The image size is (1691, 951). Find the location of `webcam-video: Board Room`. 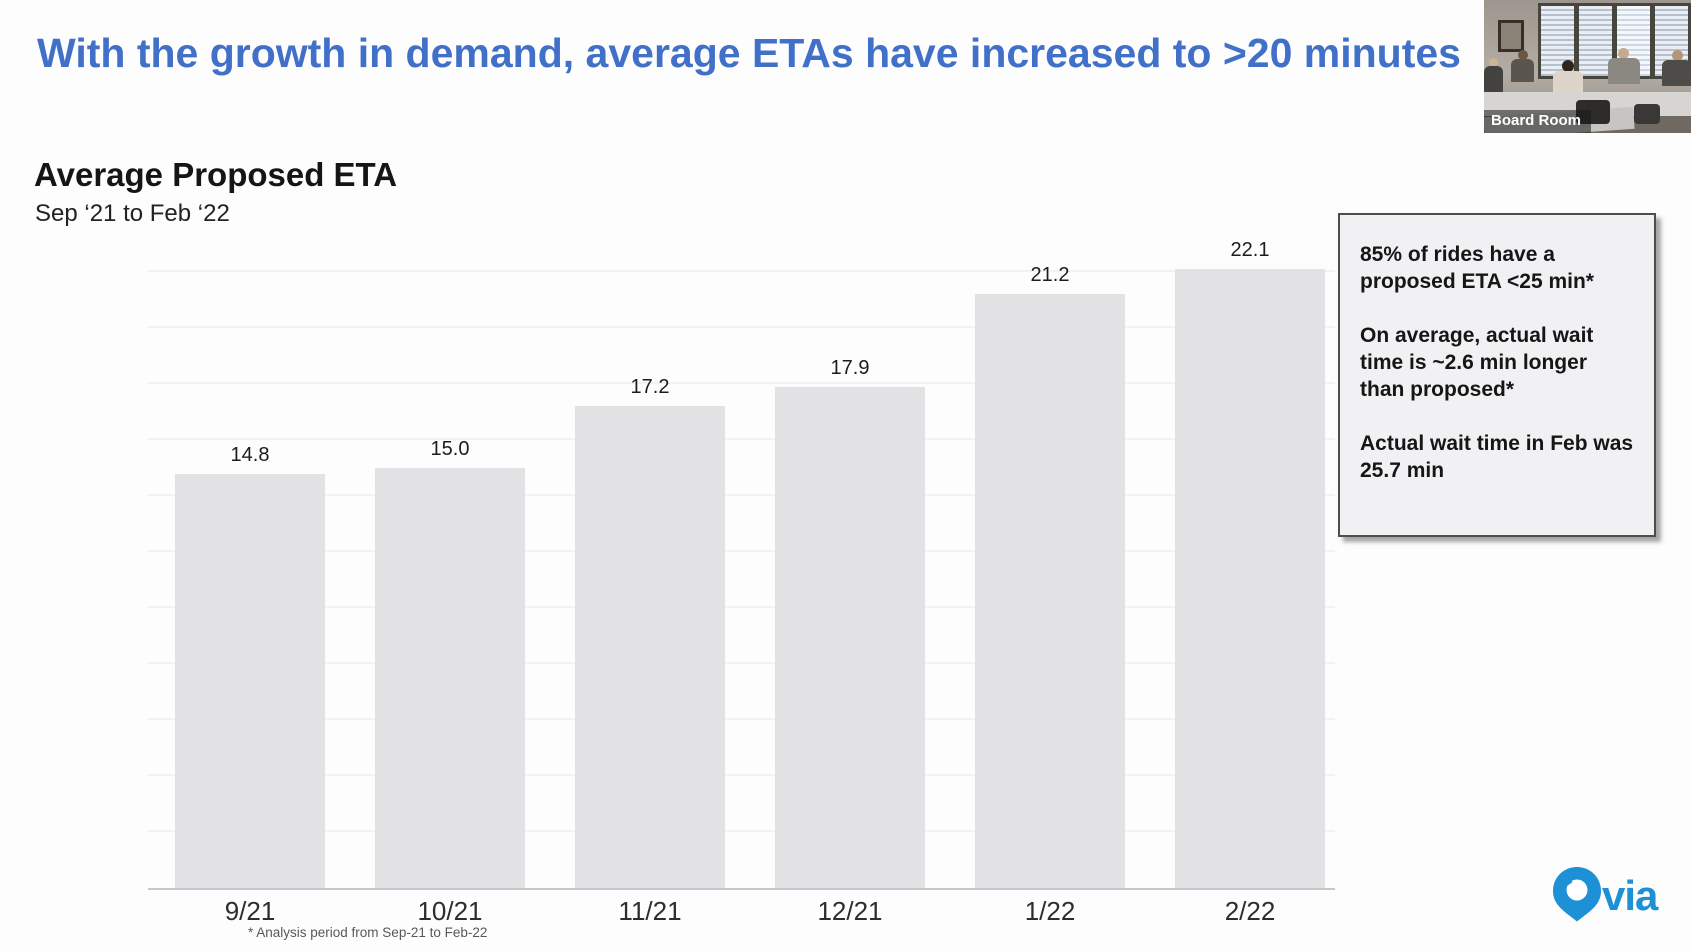

webcam-video: Board Room is located at coordinates (1587, 66).